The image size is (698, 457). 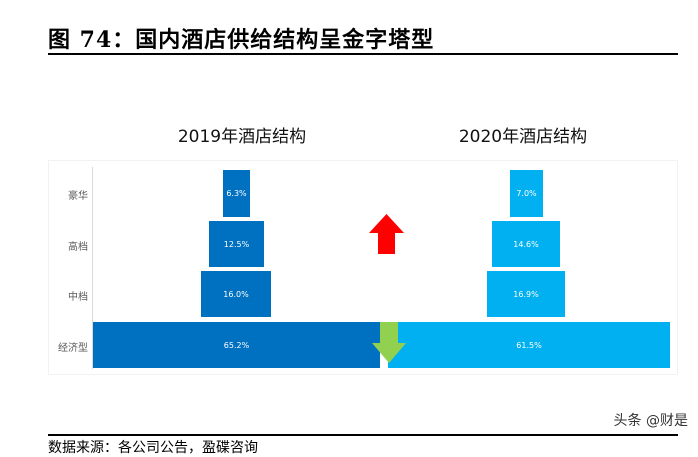 I want to click on bar-label: 16.0%, so click(x=236, y=294).